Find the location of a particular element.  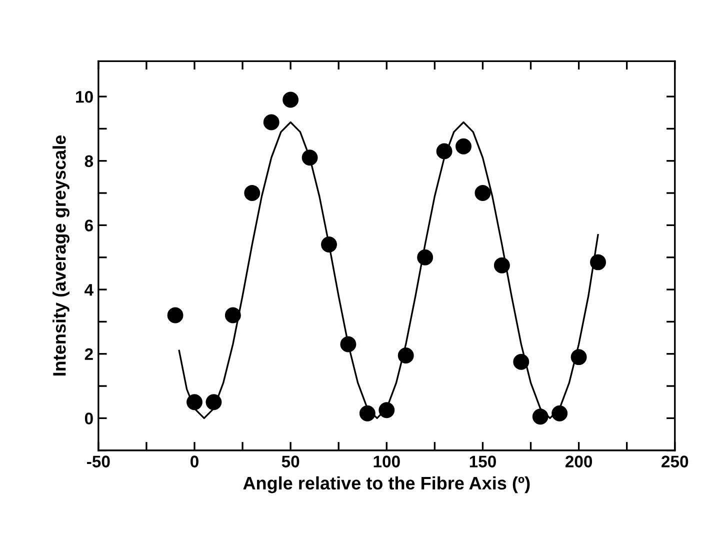

y-tick-label: 6 is located at coordinates (88, 226).